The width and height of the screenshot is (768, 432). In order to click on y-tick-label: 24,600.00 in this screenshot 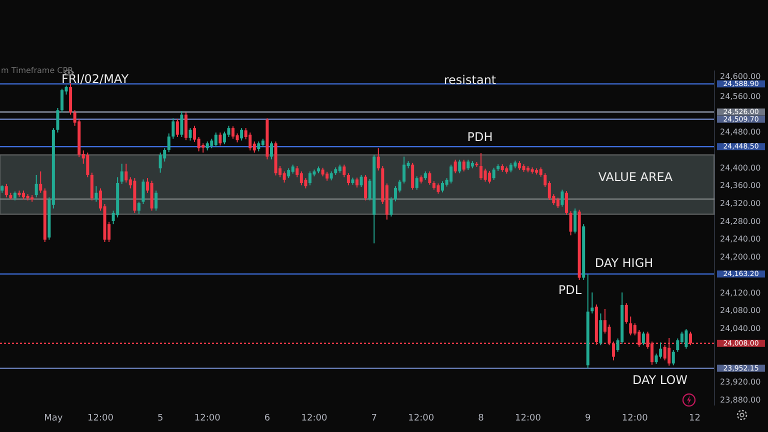, I will do `click(740, 76)`.